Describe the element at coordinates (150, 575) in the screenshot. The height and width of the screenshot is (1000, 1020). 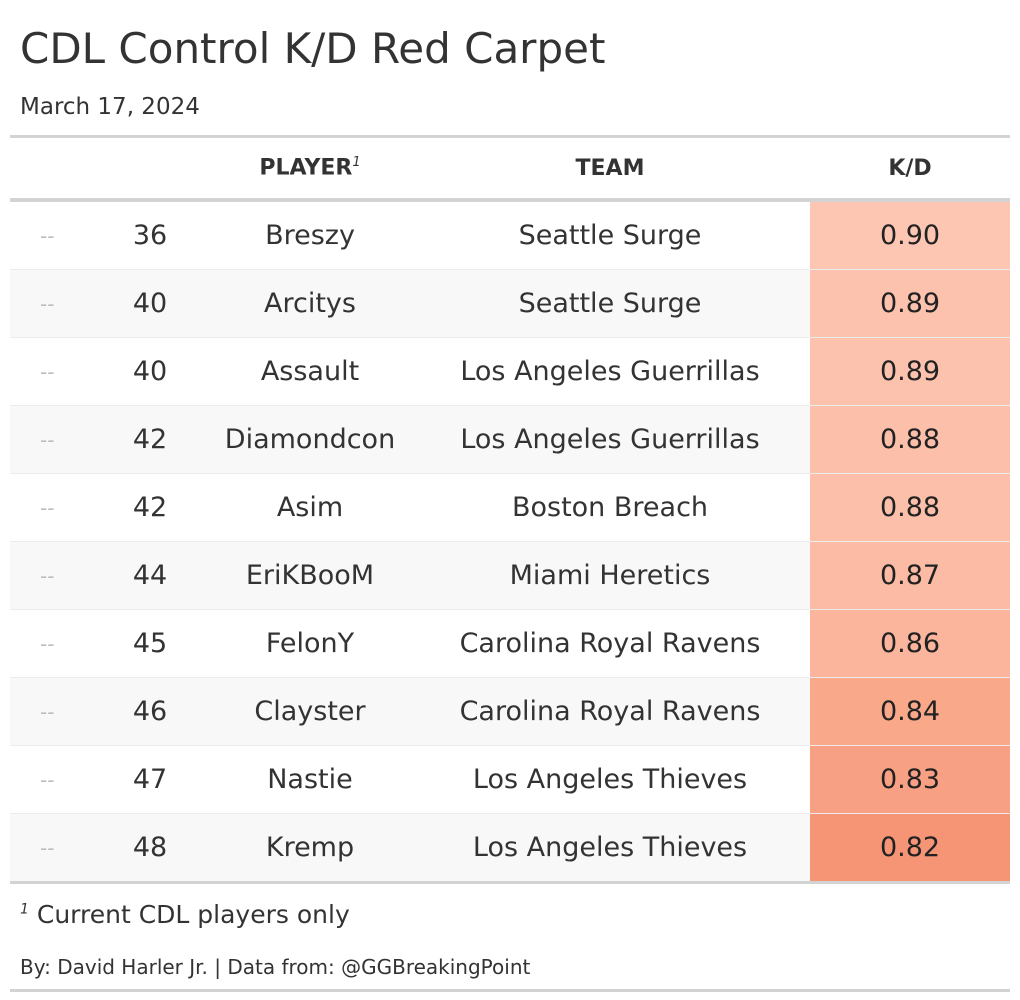
I see `row-rank: 44` at that location.